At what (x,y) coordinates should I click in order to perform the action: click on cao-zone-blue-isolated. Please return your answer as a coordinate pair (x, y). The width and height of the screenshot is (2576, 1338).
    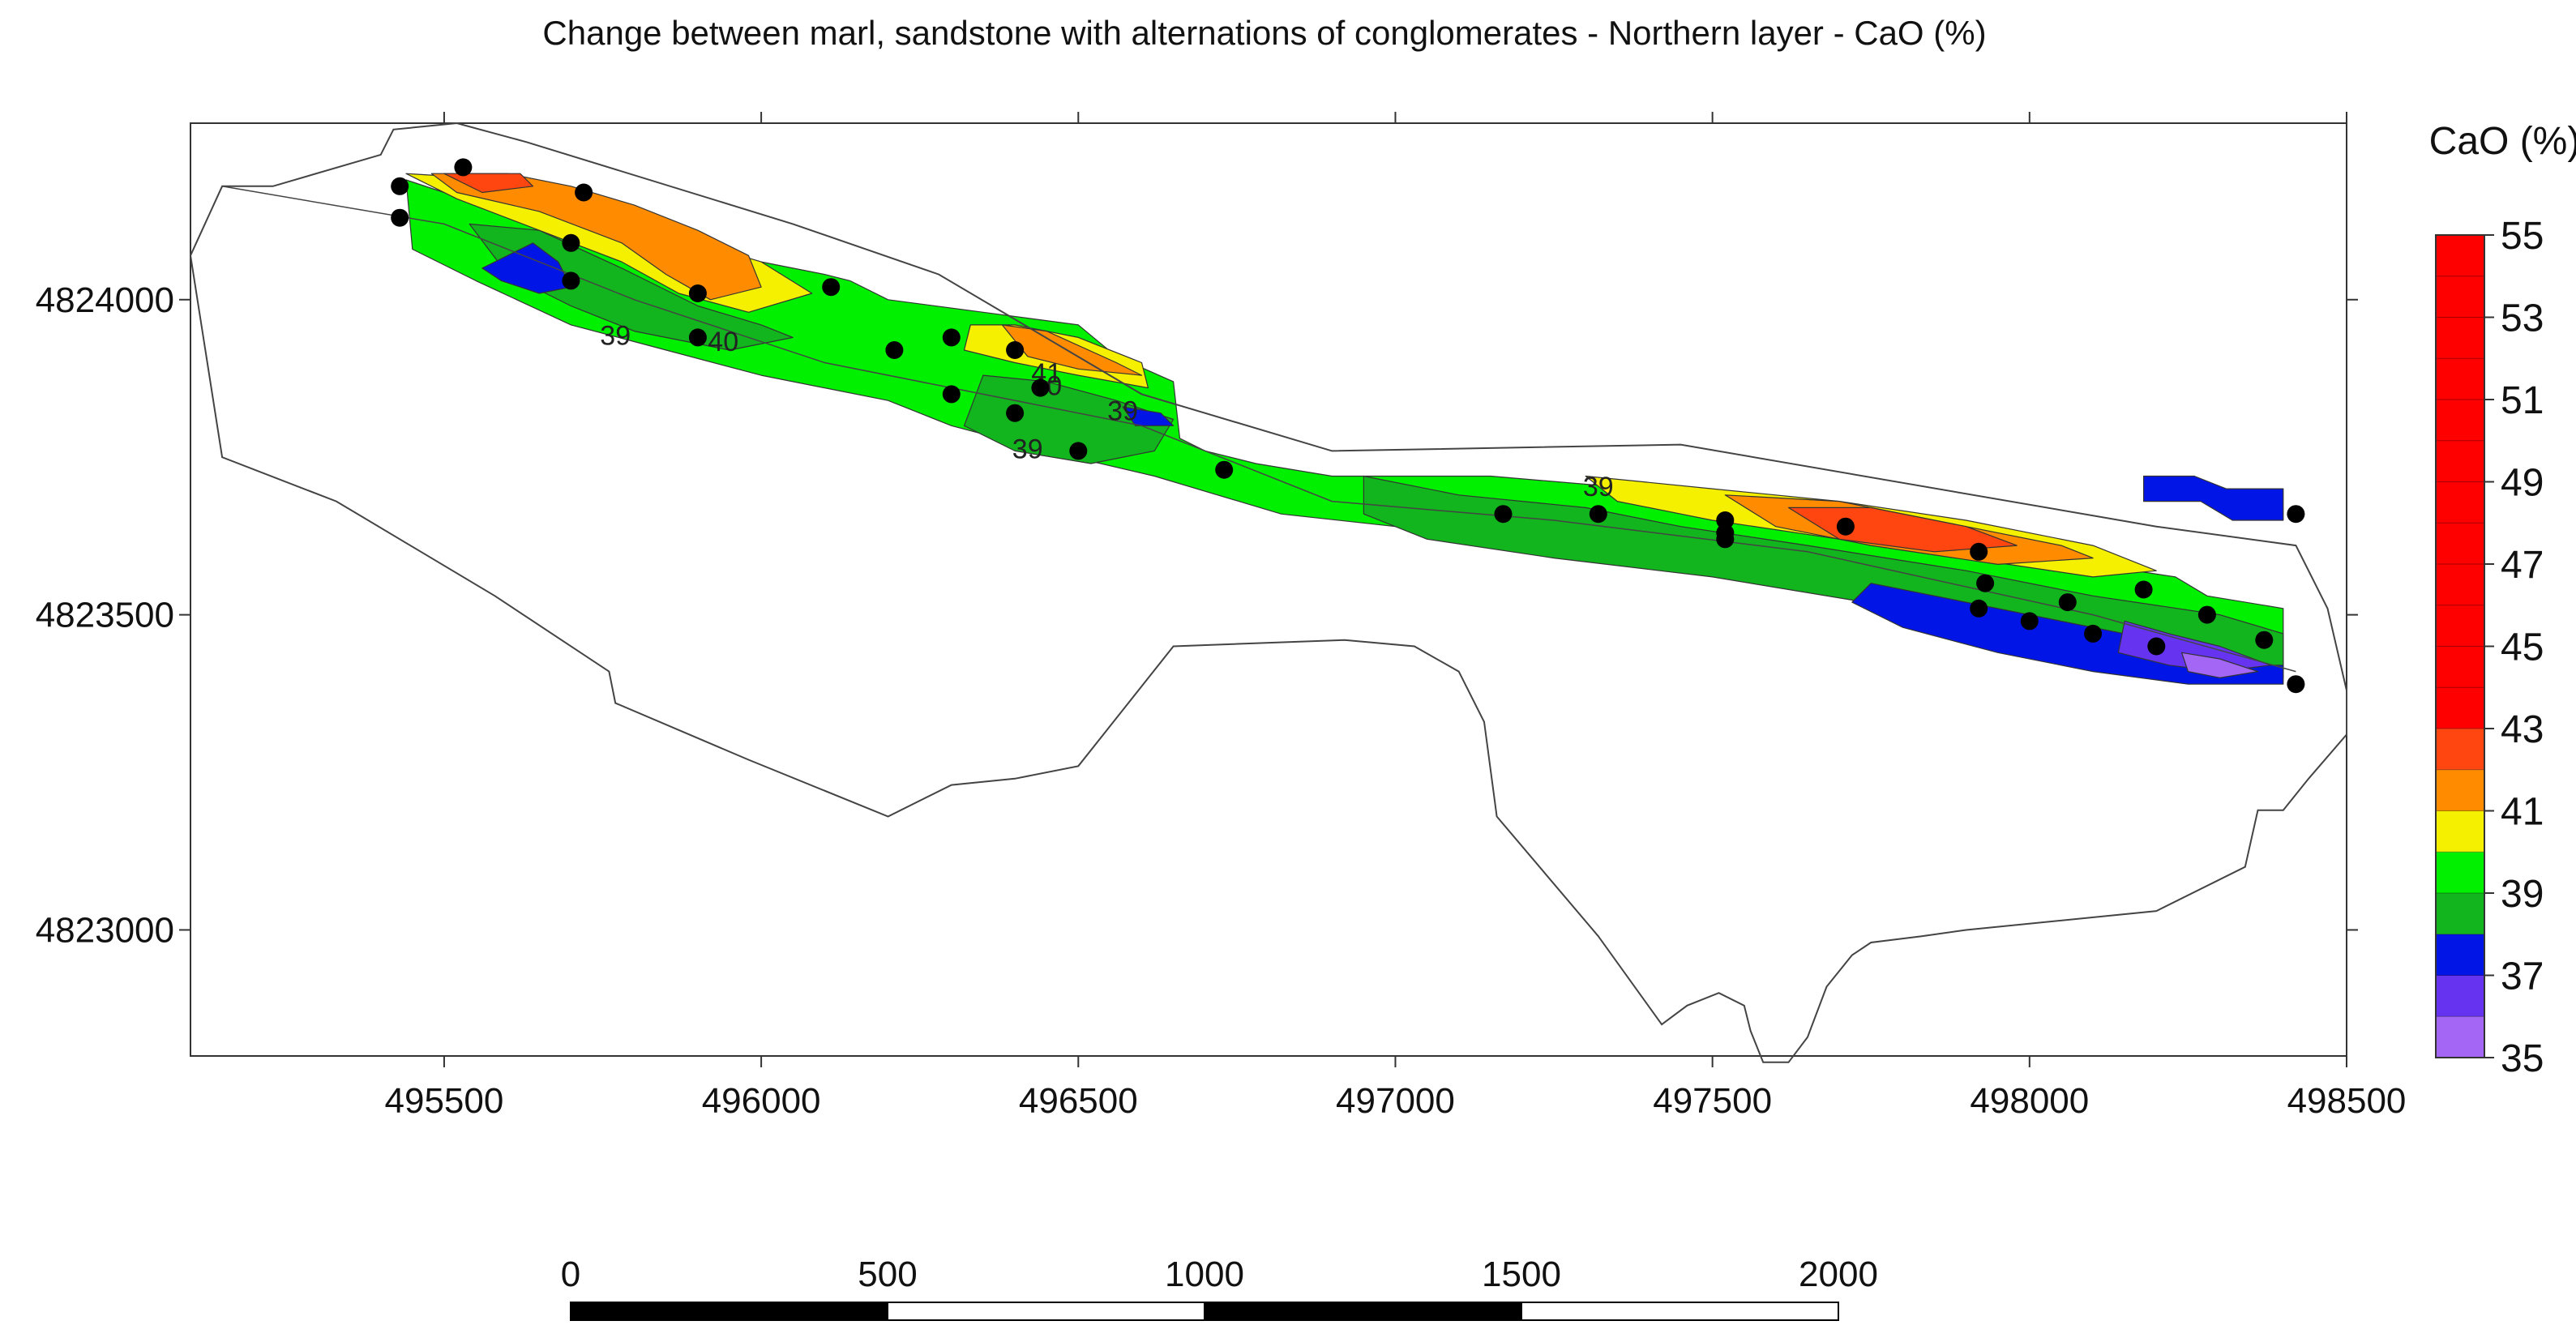
    Looking at the image, I should click on (2213, 498).